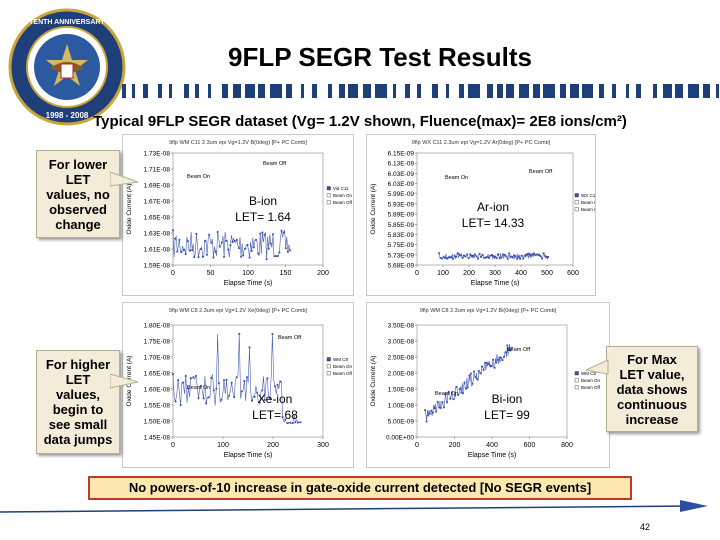 This screenshot has height=540, width=720. I want to click on beam-annotation: Beam On, so click(198, 388).